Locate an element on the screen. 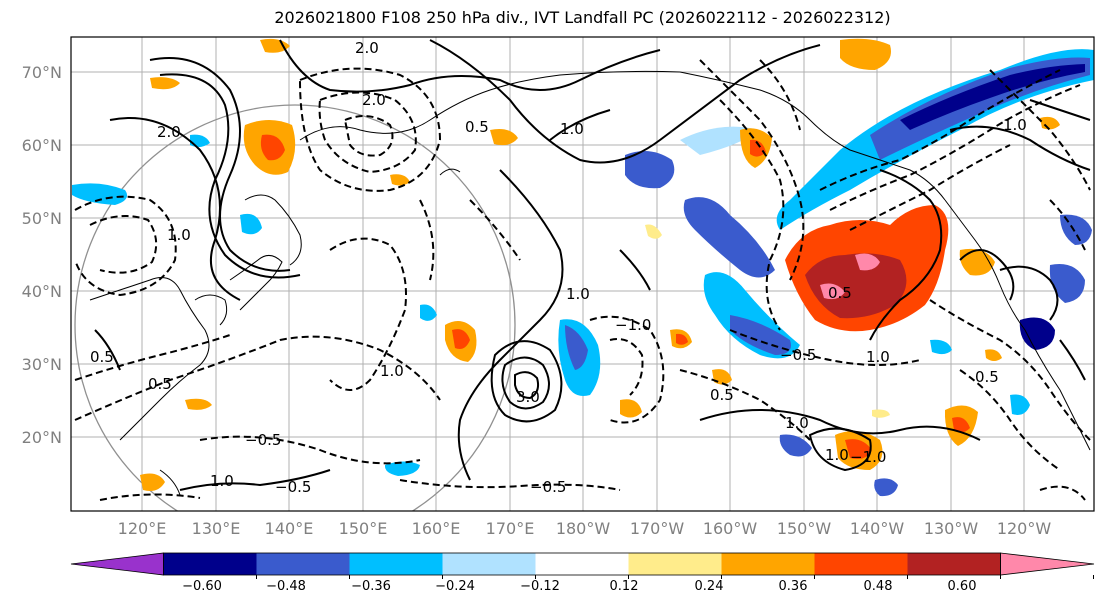  lat-label: 40°N is located at coordinates (42, 291).